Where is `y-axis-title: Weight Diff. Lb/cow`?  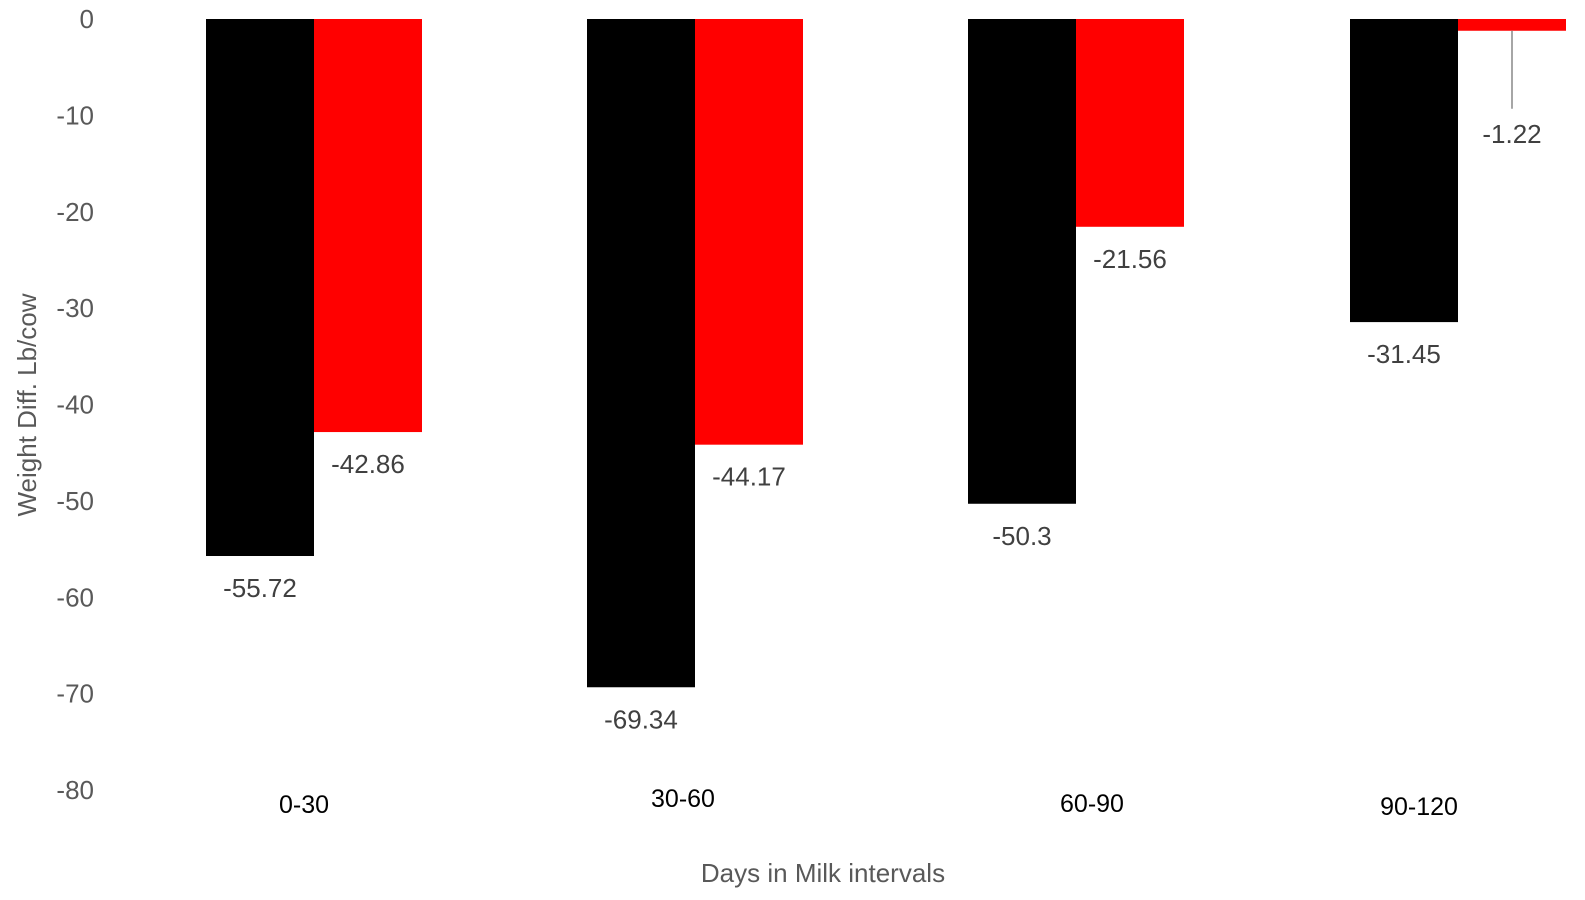 y-axis-title: Weight Diff. Lb/cow is located at coordinates (27, 404).